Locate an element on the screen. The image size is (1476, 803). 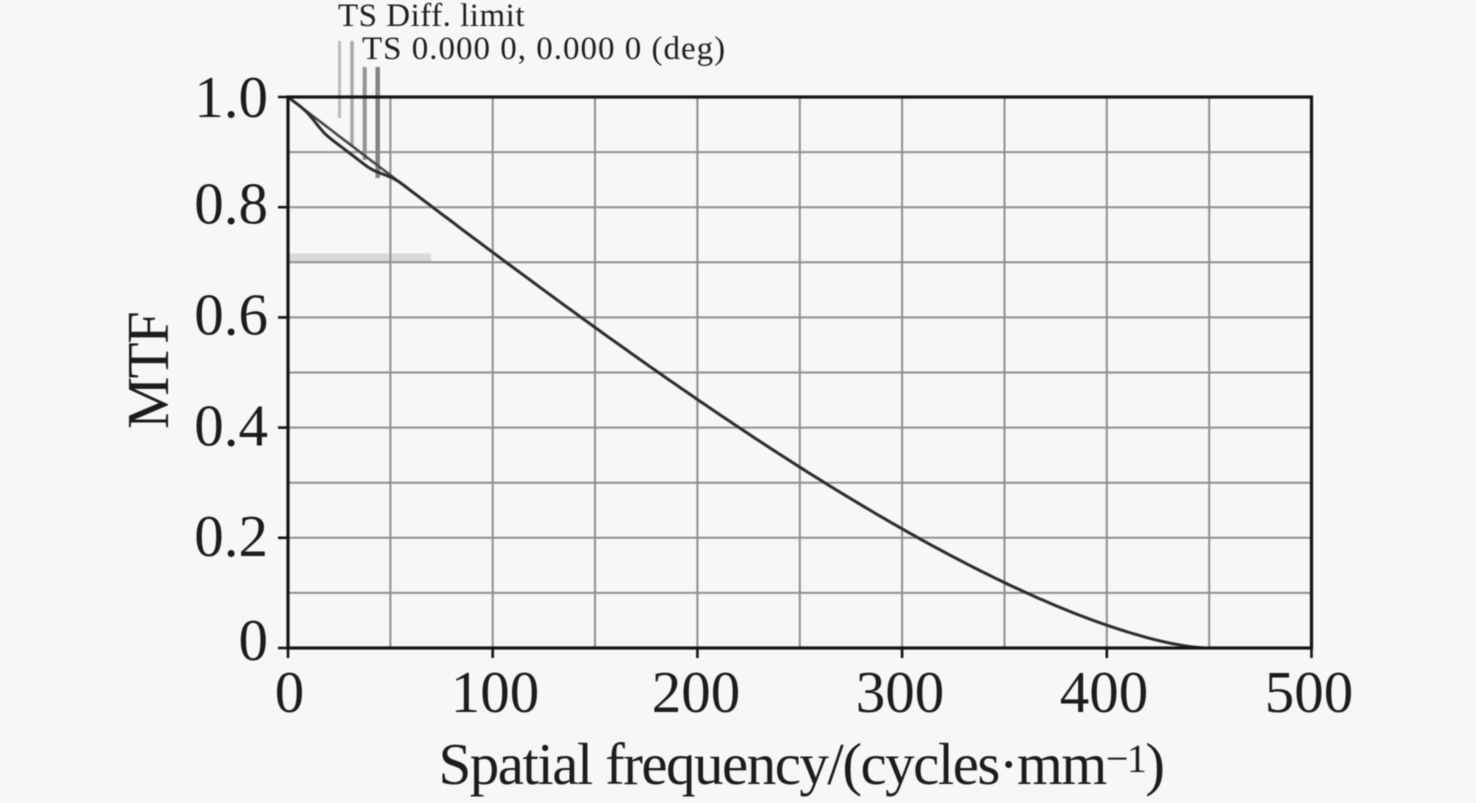
svg-text: 500 is located at coordinates (1309, 692).